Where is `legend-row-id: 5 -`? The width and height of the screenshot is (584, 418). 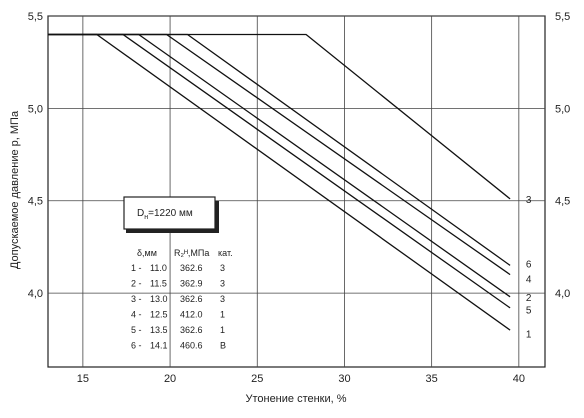
legend-row-id: 5 - is located at coordinates (136, 330).